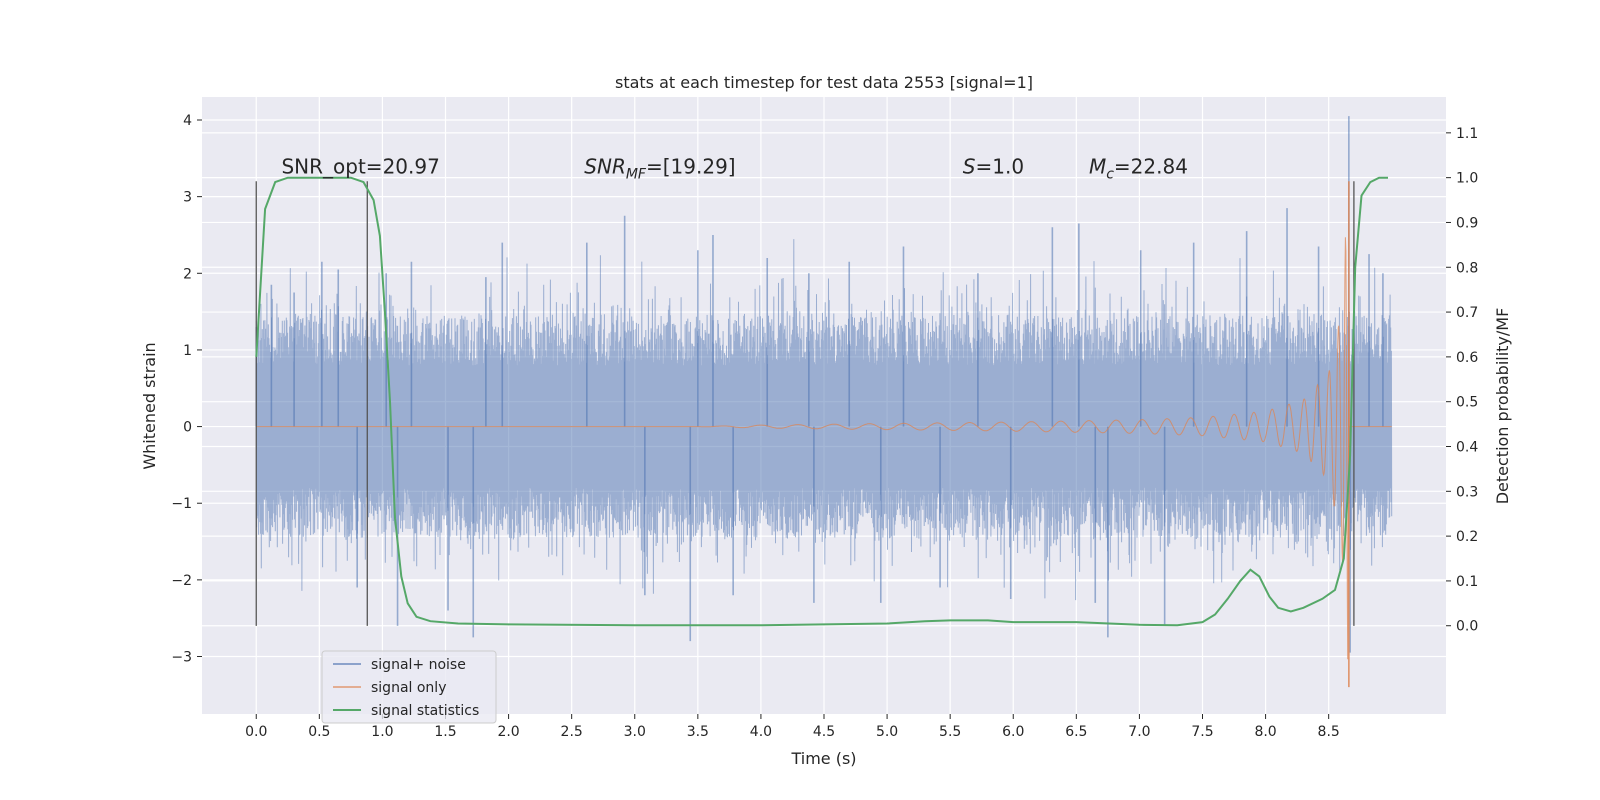 The width and height of the screenshot is (1600, 800). Describe the element at coordinates (1467, 358) in the screenshot. I see `y-right-tick-label: 0.6` at that location.